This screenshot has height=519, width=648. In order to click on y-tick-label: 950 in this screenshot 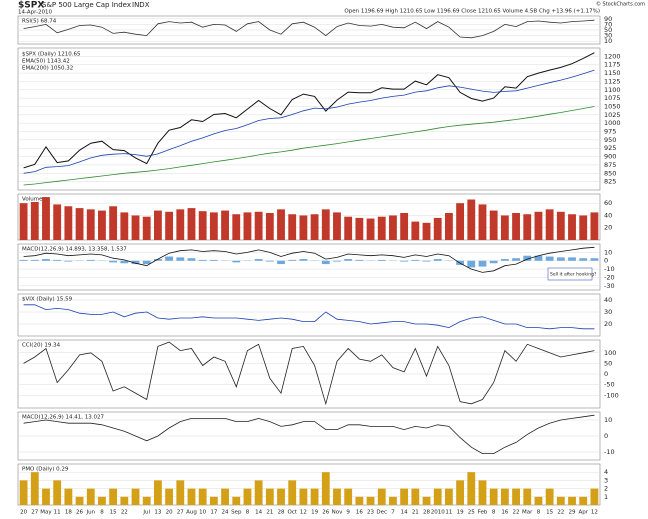, I will do `click(610, 140)`.